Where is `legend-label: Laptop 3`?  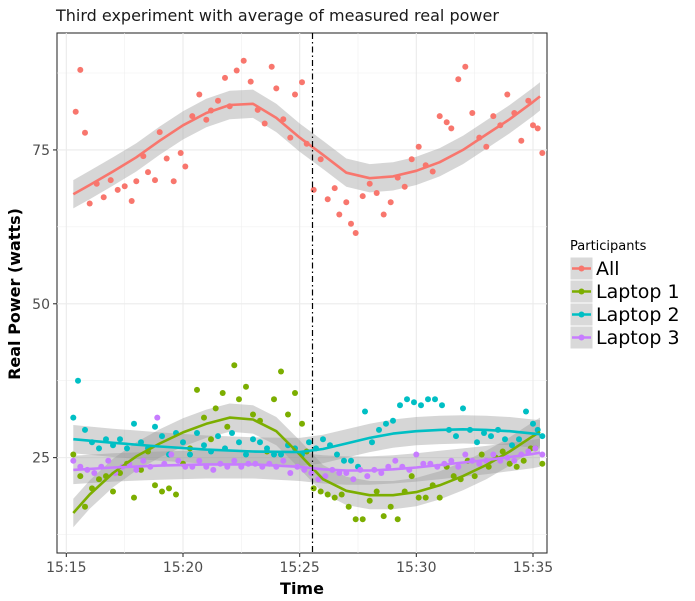
legend-label: Laptop 3 is located at coordinates (638, 338).